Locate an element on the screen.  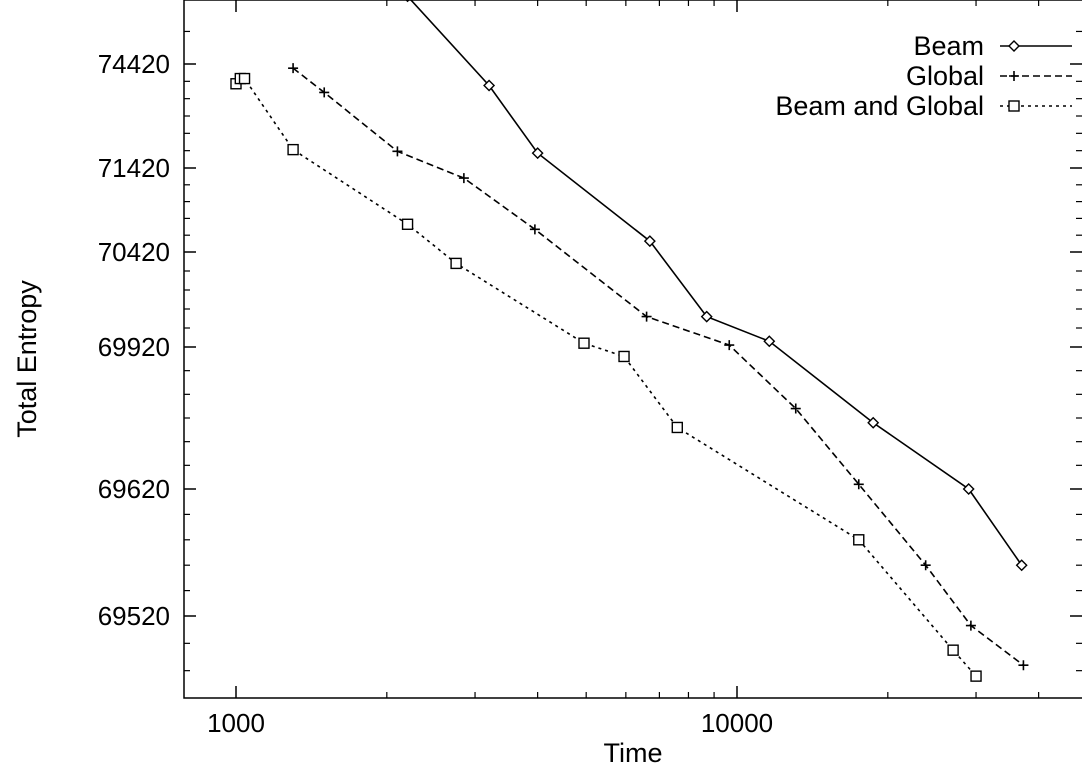
x-tick-label: 10000 is located at coordinates (737, 723).